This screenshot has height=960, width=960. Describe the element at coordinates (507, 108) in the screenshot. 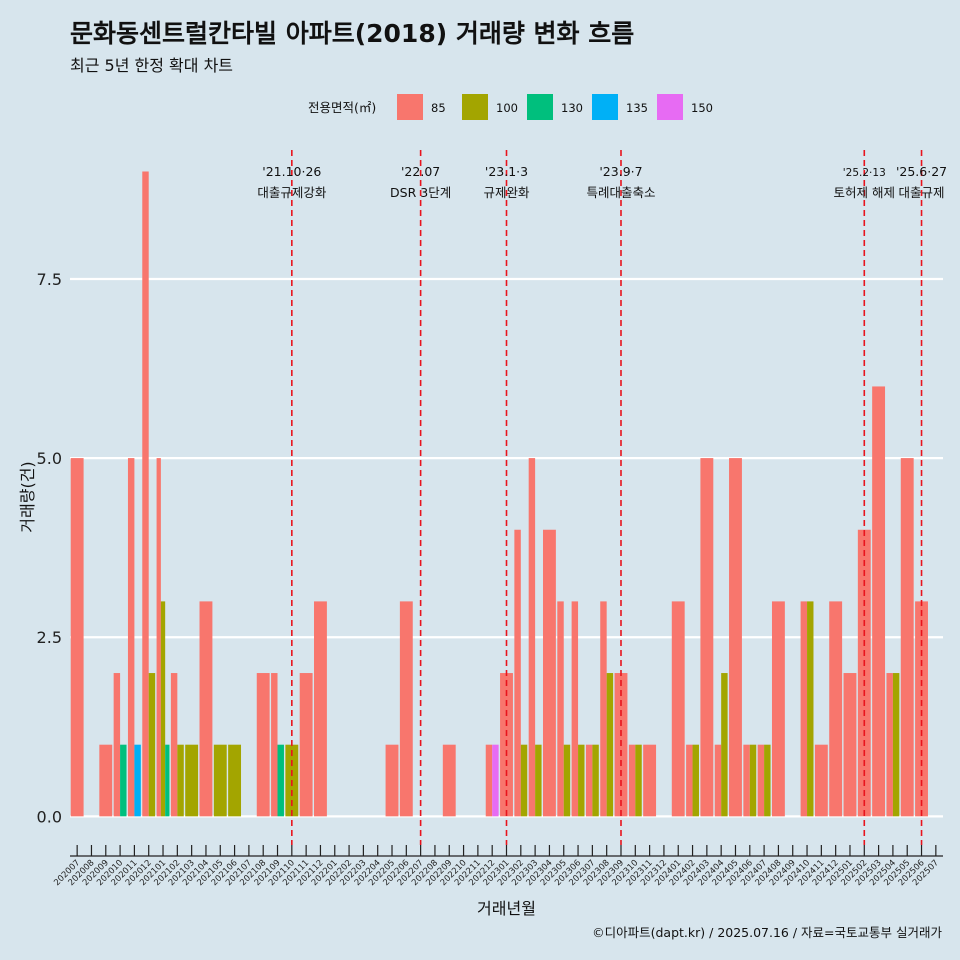

I see `legend-label-100: 100` at that location.